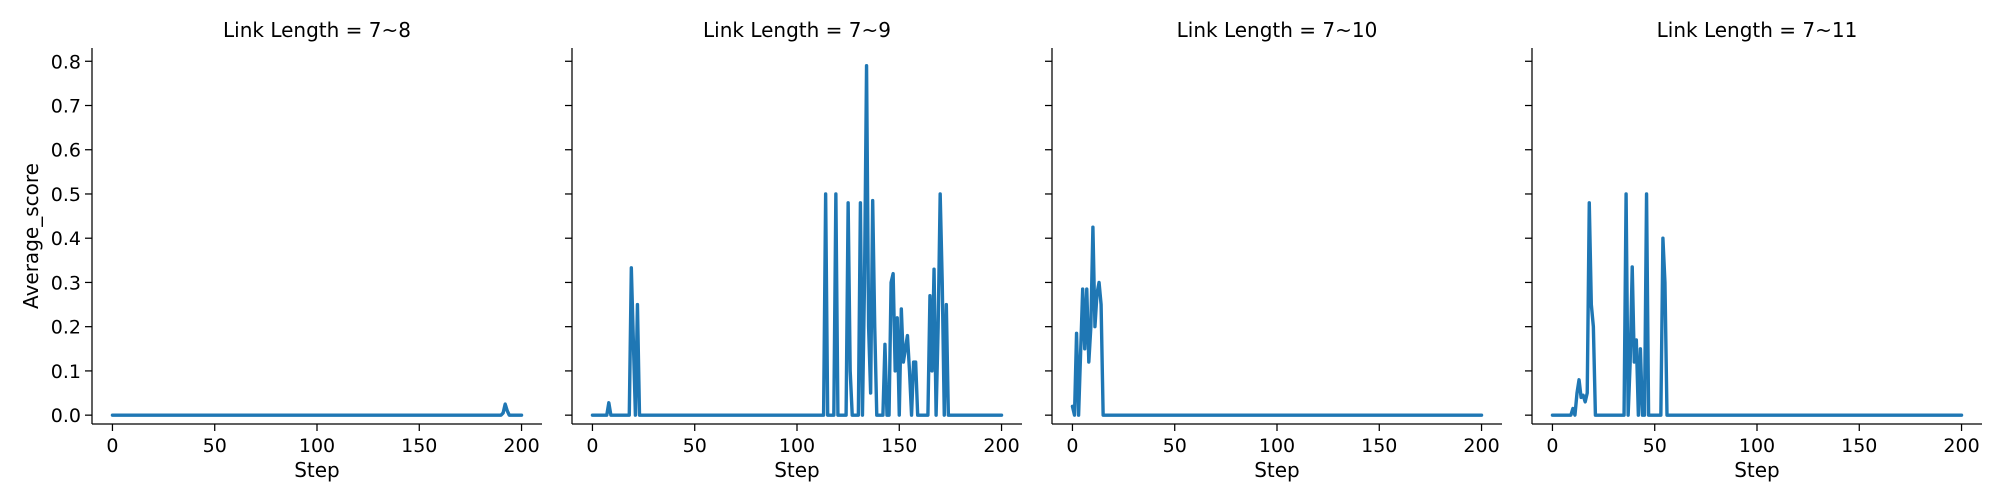 This screenshot has height=500, width=2000. What do you see at coordinates (66, 107) in the screenshot?
I see `y-tick-label: 0.7` at bounding box center [66, 107].